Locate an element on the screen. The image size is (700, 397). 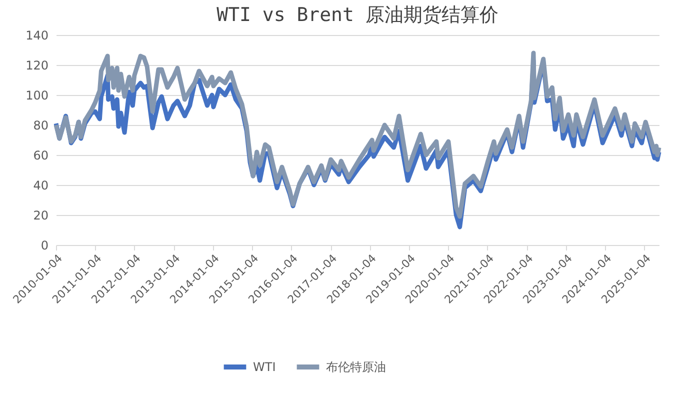
y-tick-label: 60 is located at coordinates (40, 155).